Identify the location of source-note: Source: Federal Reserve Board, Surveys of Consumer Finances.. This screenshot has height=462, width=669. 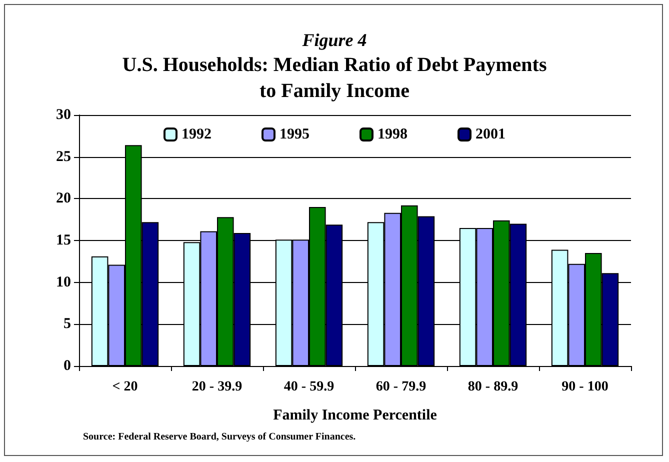
(219, 437).